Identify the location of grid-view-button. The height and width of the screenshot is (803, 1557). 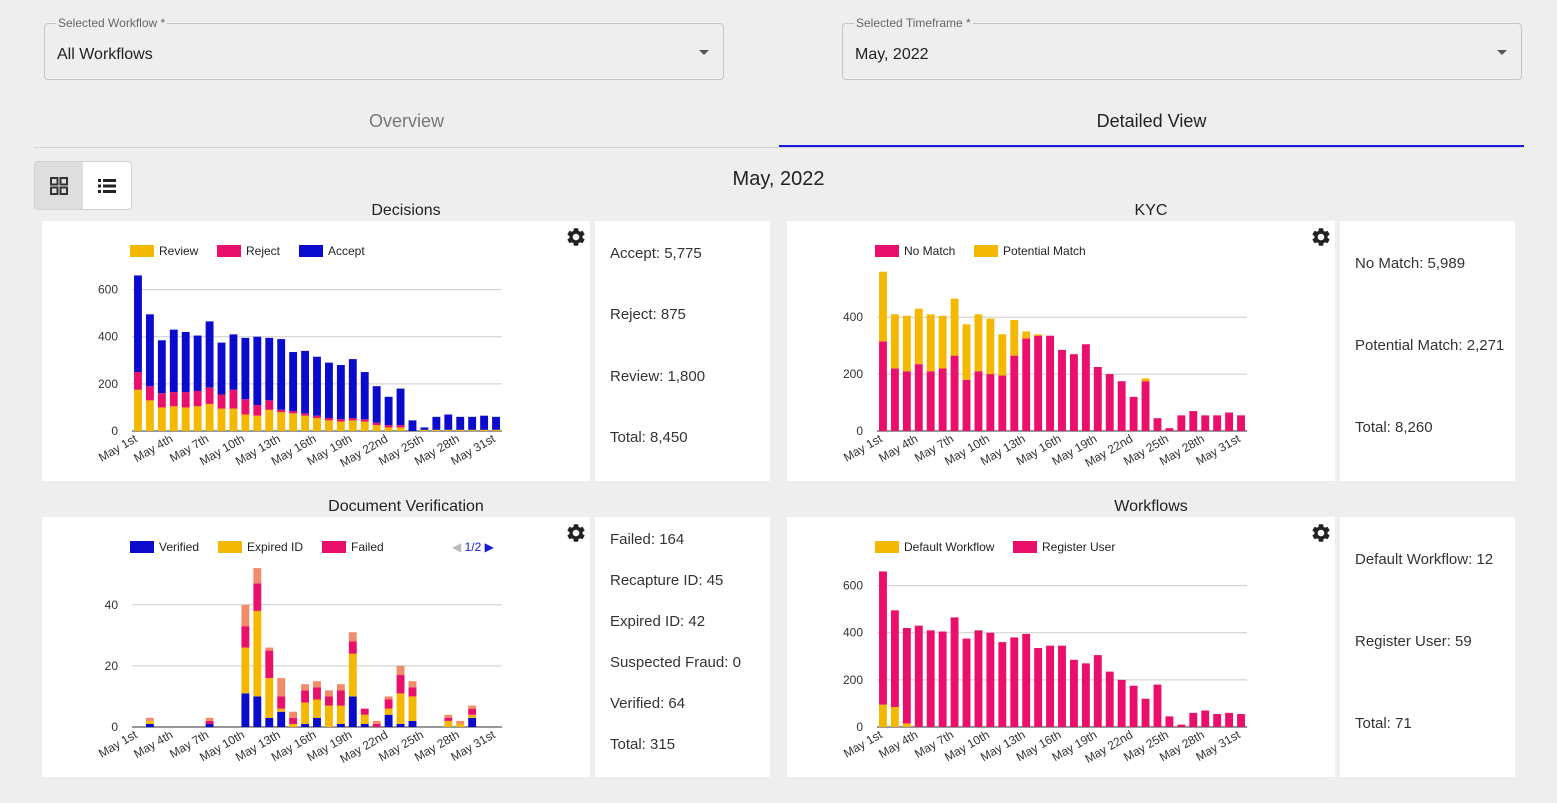
(59, 185).